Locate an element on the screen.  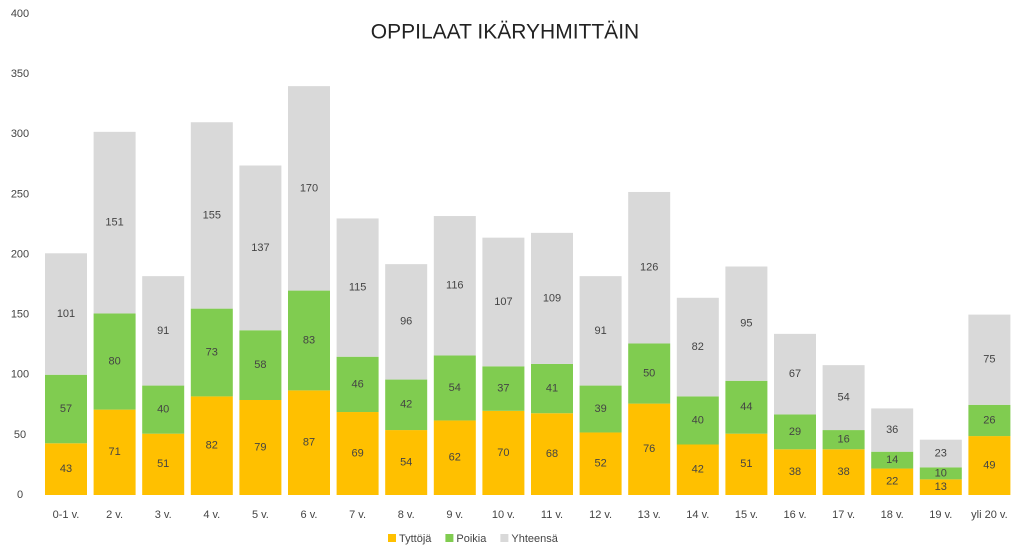
data-label: 137 is located at coordinates (260, 248).